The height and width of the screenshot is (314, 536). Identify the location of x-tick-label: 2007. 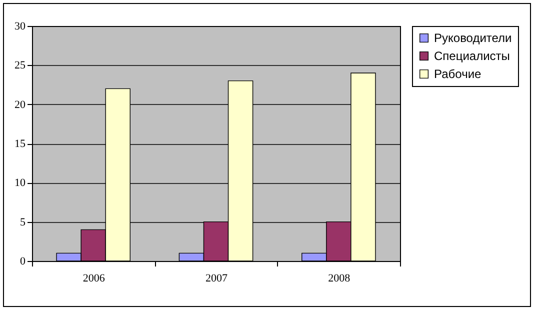
(217, 278).